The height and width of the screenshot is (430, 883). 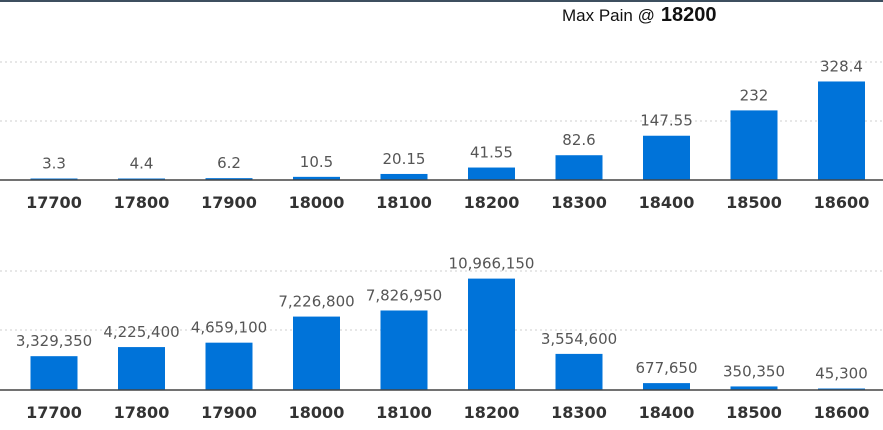 I want to click on top-rule, so click(x=441, y=1).